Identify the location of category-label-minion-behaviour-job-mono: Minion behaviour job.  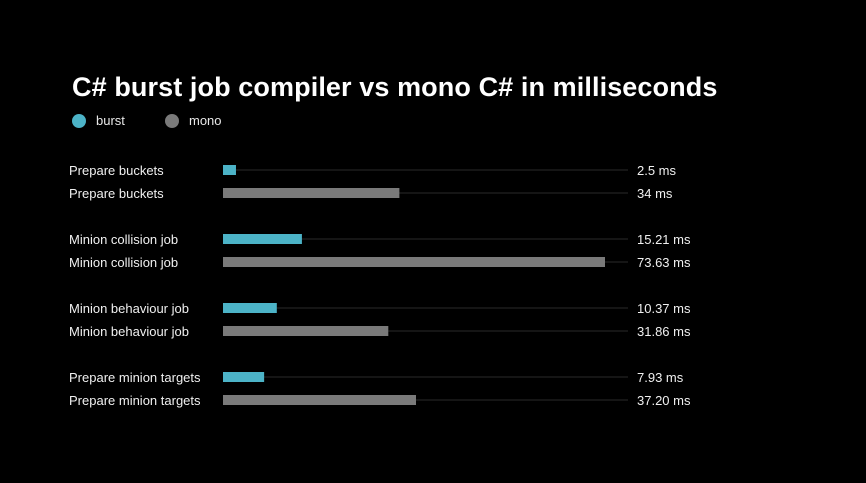
(129, 331).